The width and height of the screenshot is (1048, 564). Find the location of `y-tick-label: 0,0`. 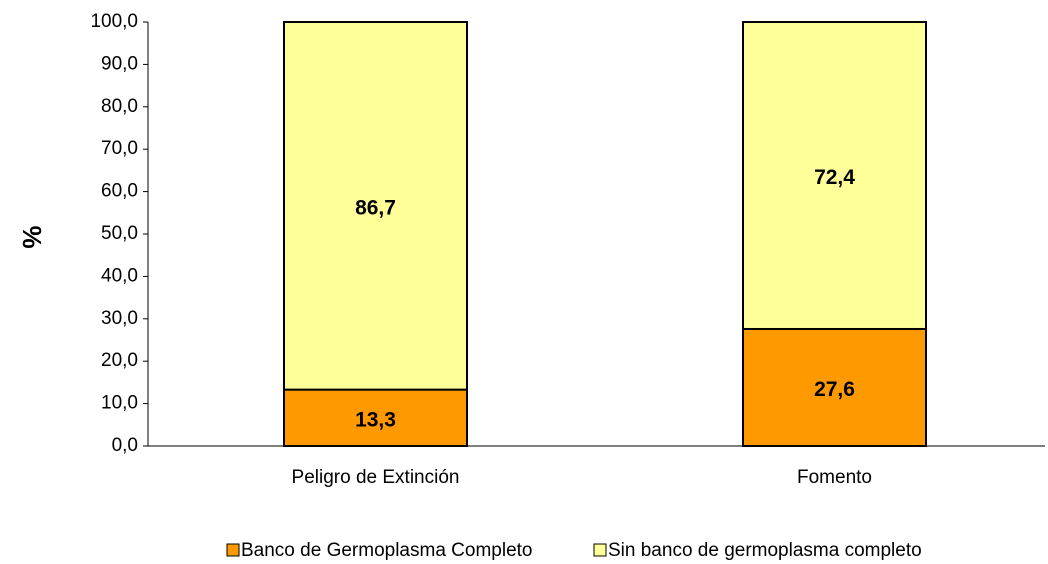

y-tick-label: 0,0 is located at coordinates (125, 445).